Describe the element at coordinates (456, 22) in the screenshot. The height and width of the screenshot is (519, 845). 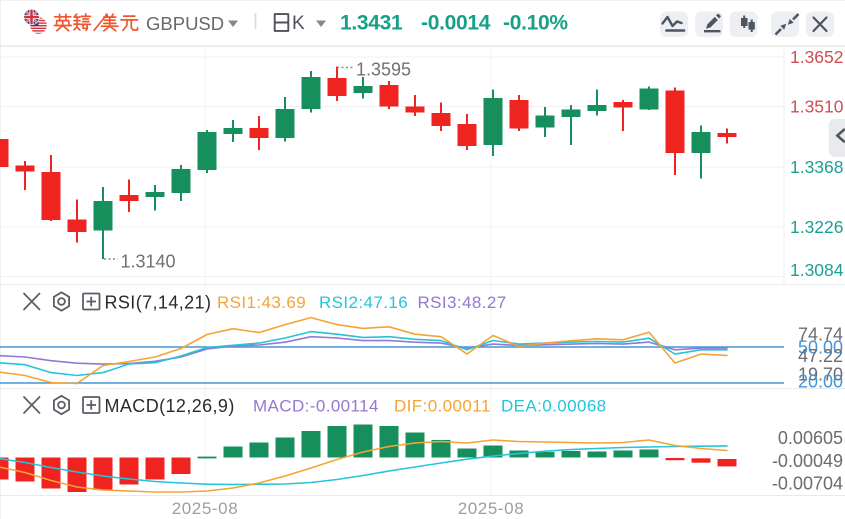
I see `svg-text: -0.0014` at that location.